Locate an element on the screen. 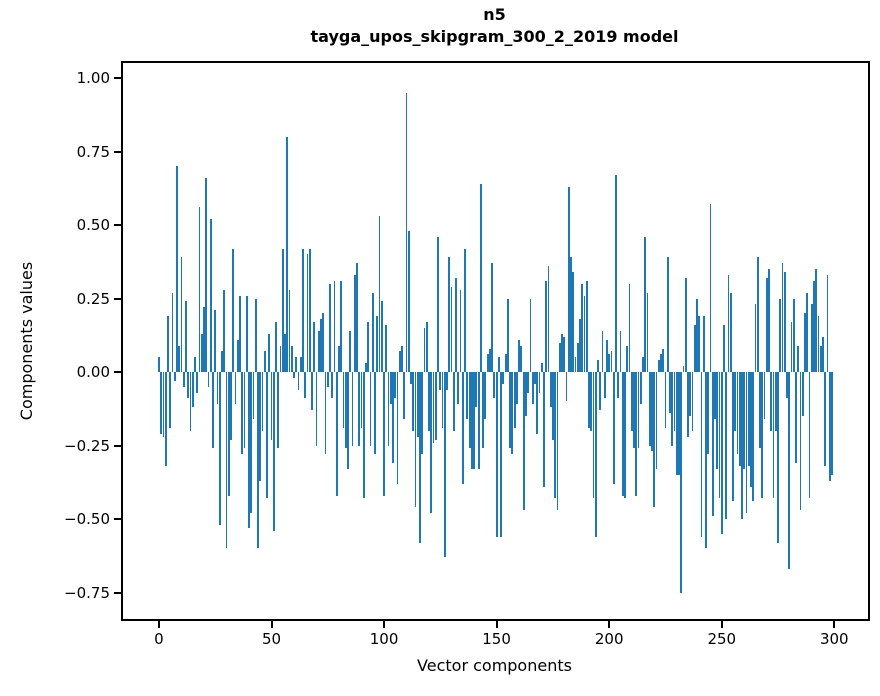 The height and width of the screenshot is (696, 880). x-tick-label: 200 is located at coordinates (609, 639).